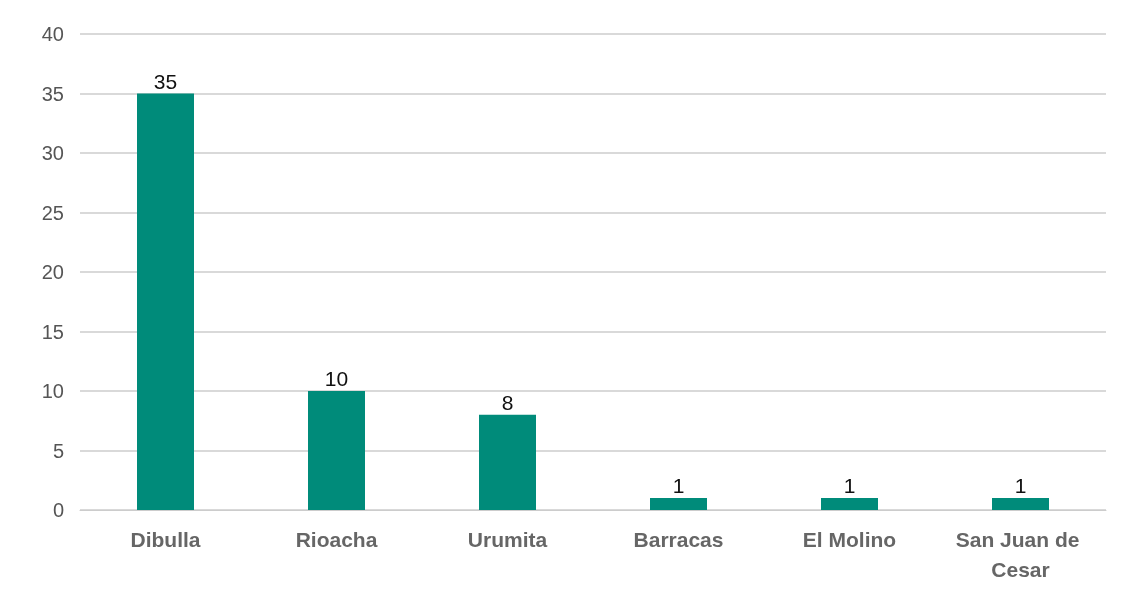 The image size is (1144, 593). I want to click on x-tick-label: El Molino, so click(849, 539).